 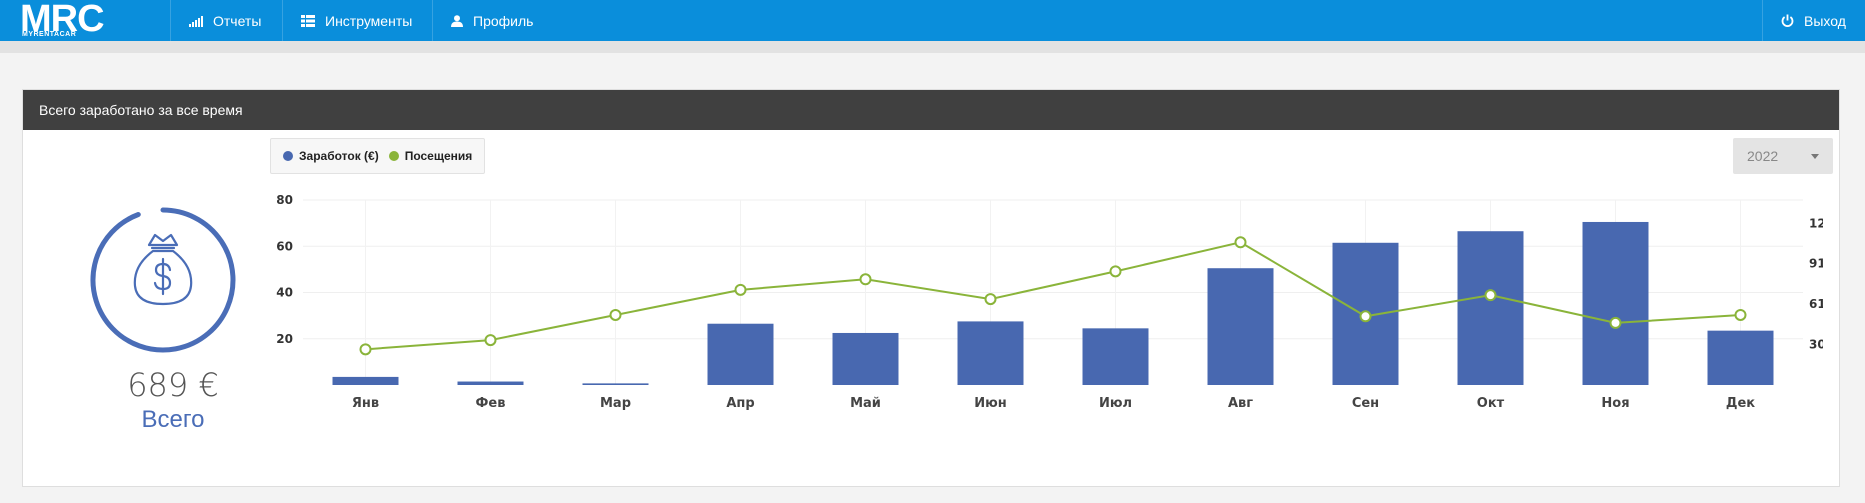 What do you see at coordinates (284, 339) in the screenshot?
I see `y-tick-label-left: 20` at bounding box center [284, 339].